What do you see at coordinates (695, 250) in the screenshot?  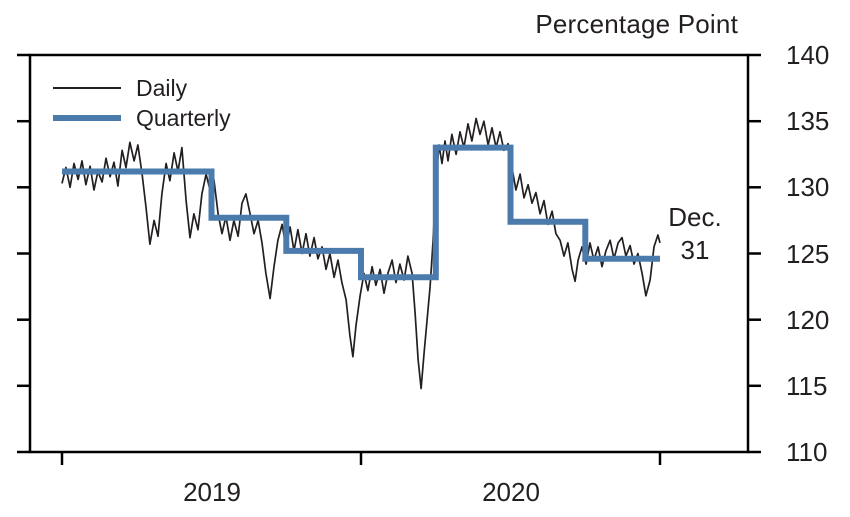 I see `end-date-annotation-line2: 31` at bounding box center [695, 250].